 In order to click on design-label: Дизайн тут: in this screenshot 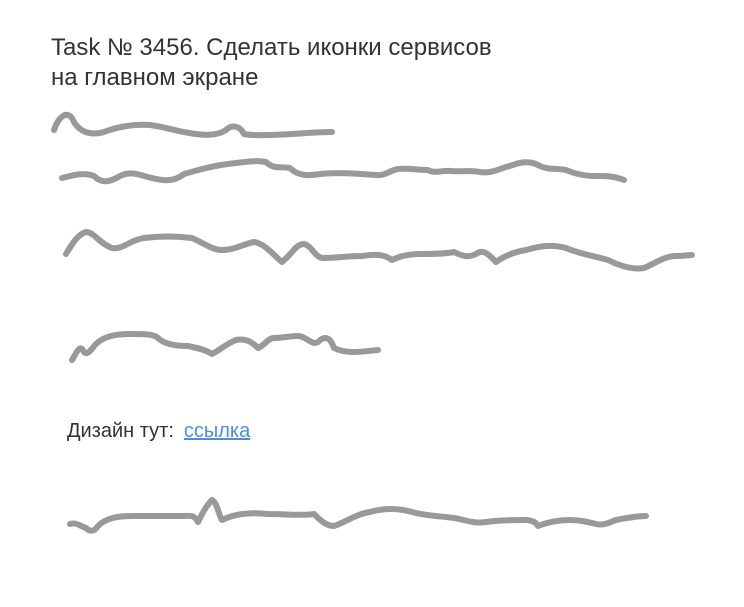, I will do `click(120, 431)`.